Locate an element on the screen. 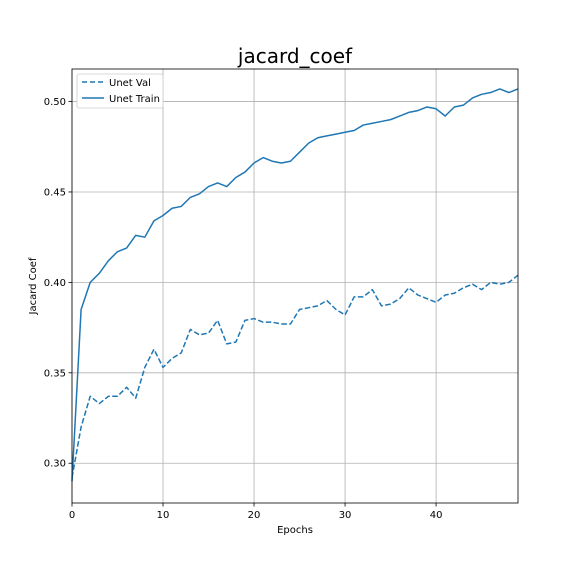 This screenshot has height=576, width=576. y-tick-label: 0.50 is located at coordinates (55, 102).